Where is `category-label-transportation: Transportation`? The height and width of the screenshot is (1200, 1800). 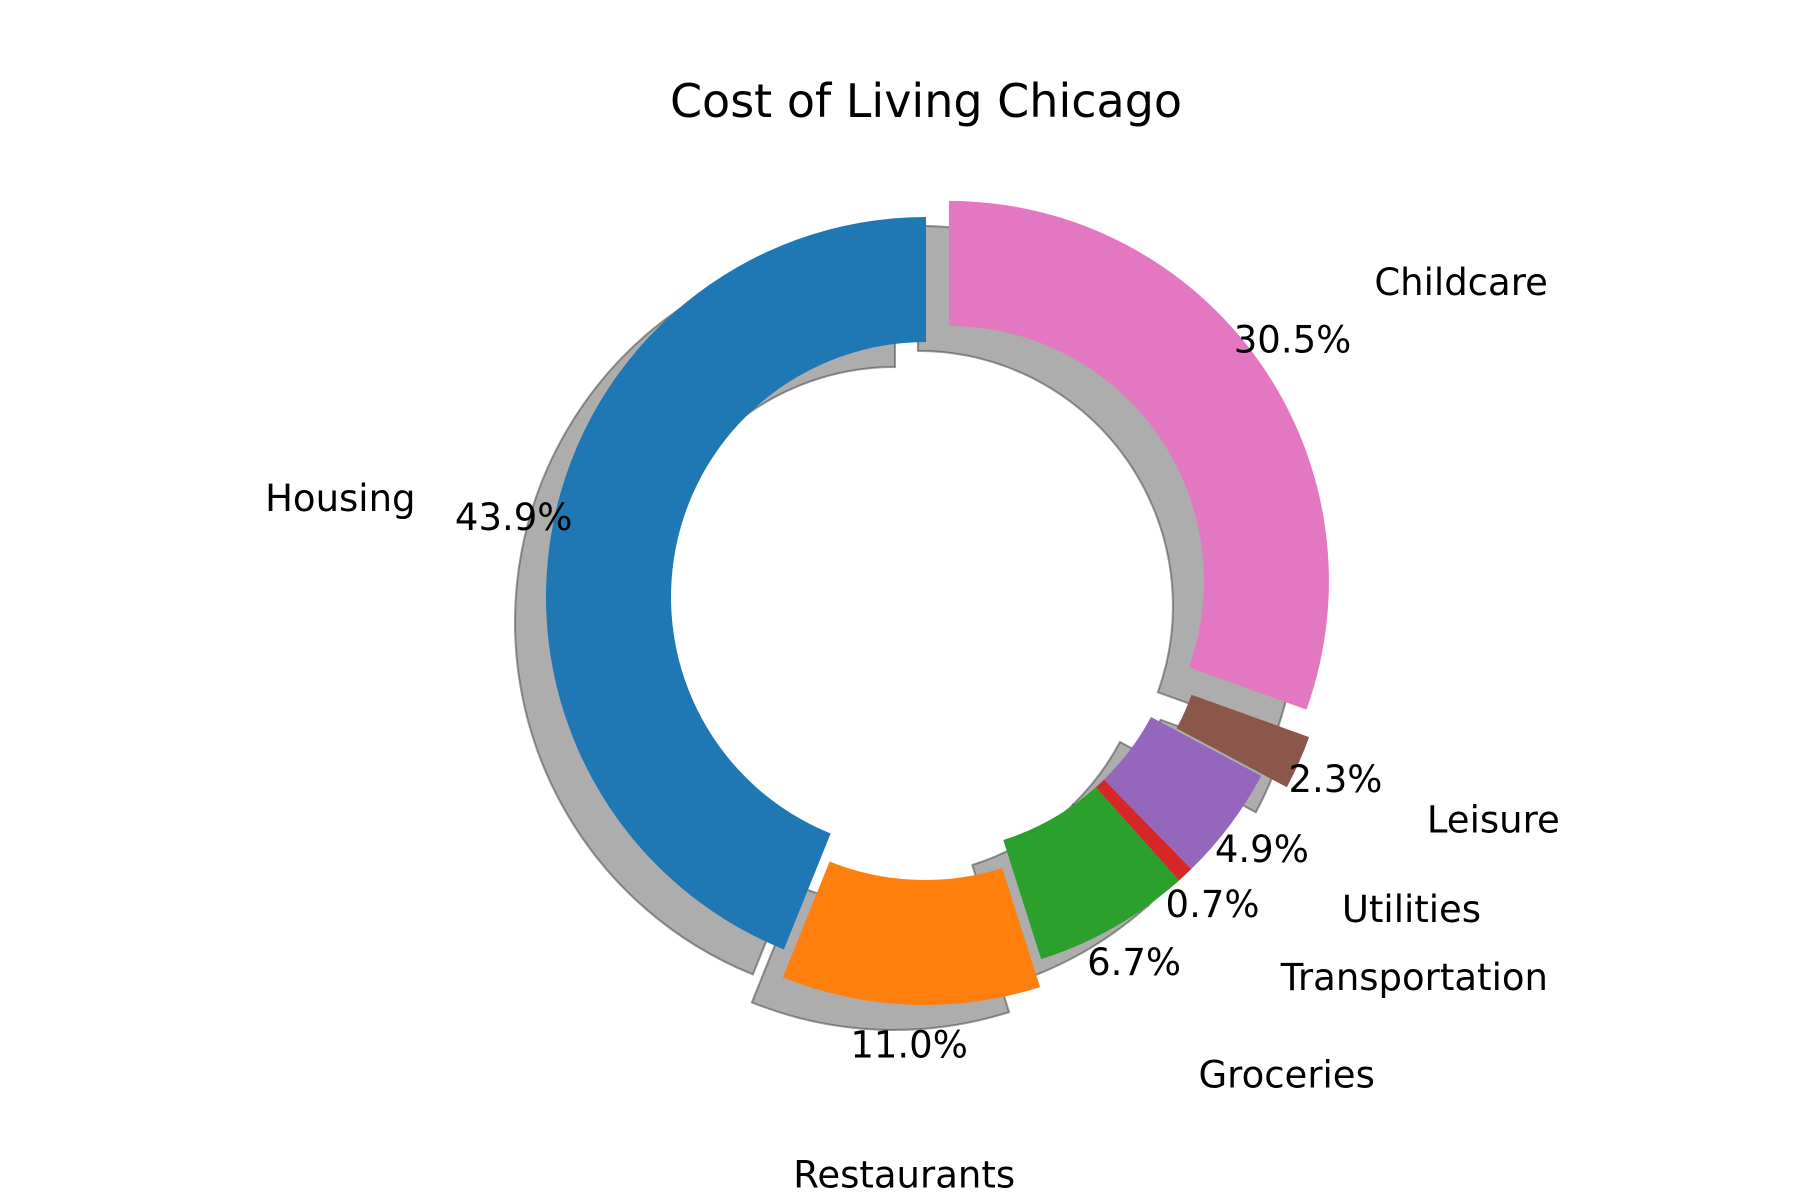 category-label-transportation: Transportation is located at coordinates (1414, 977).